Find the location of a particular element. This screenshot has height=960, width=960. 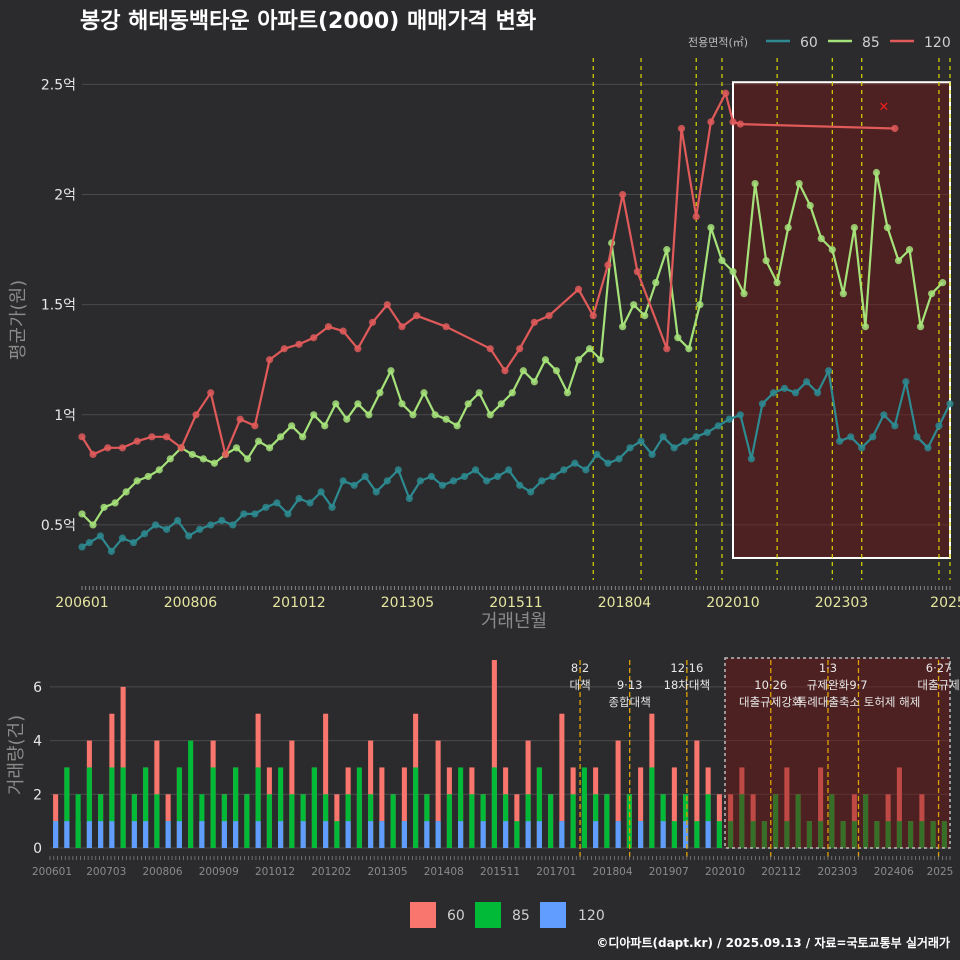

event-label: 특례대출축소 토허제 해제 is located at coordinates (859, 702).